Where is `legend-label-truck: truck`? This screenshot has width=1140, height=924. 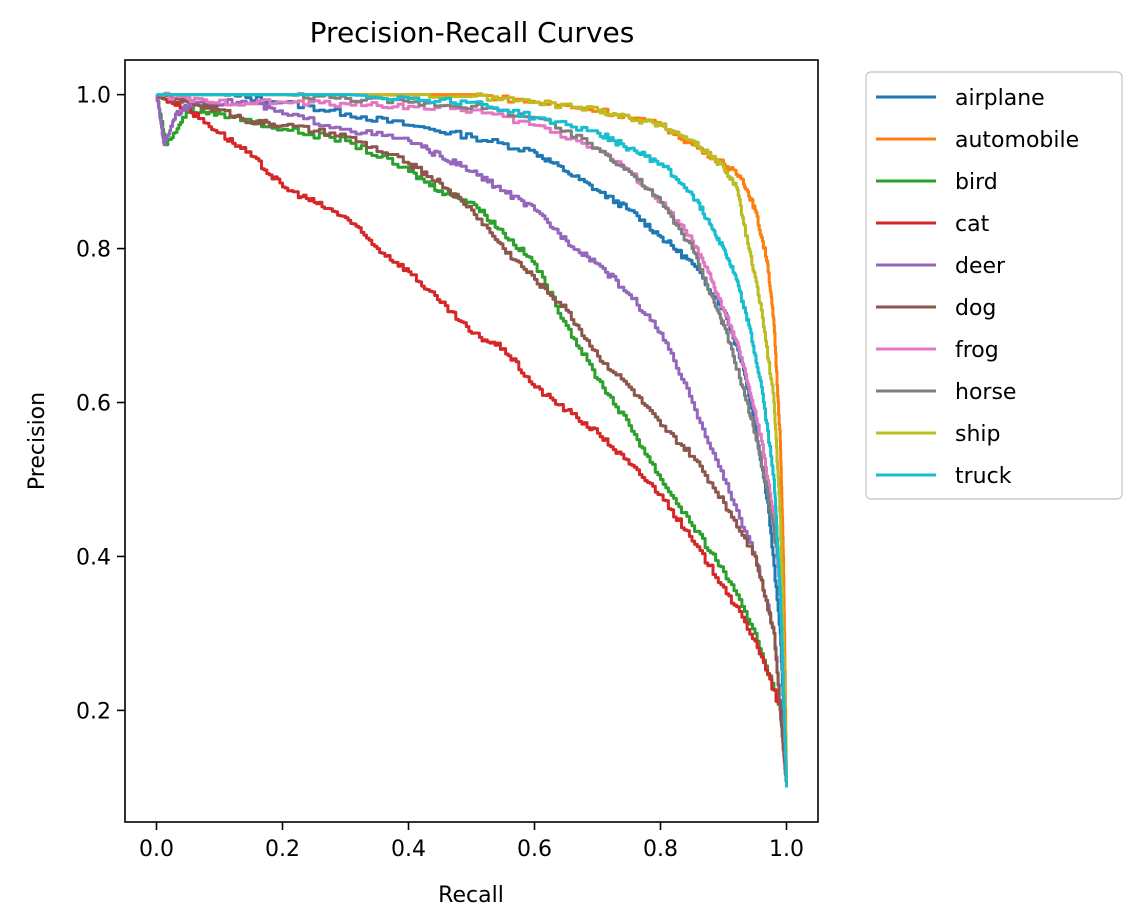
legend-label-truck: truck is located at coordinates (983, 476).